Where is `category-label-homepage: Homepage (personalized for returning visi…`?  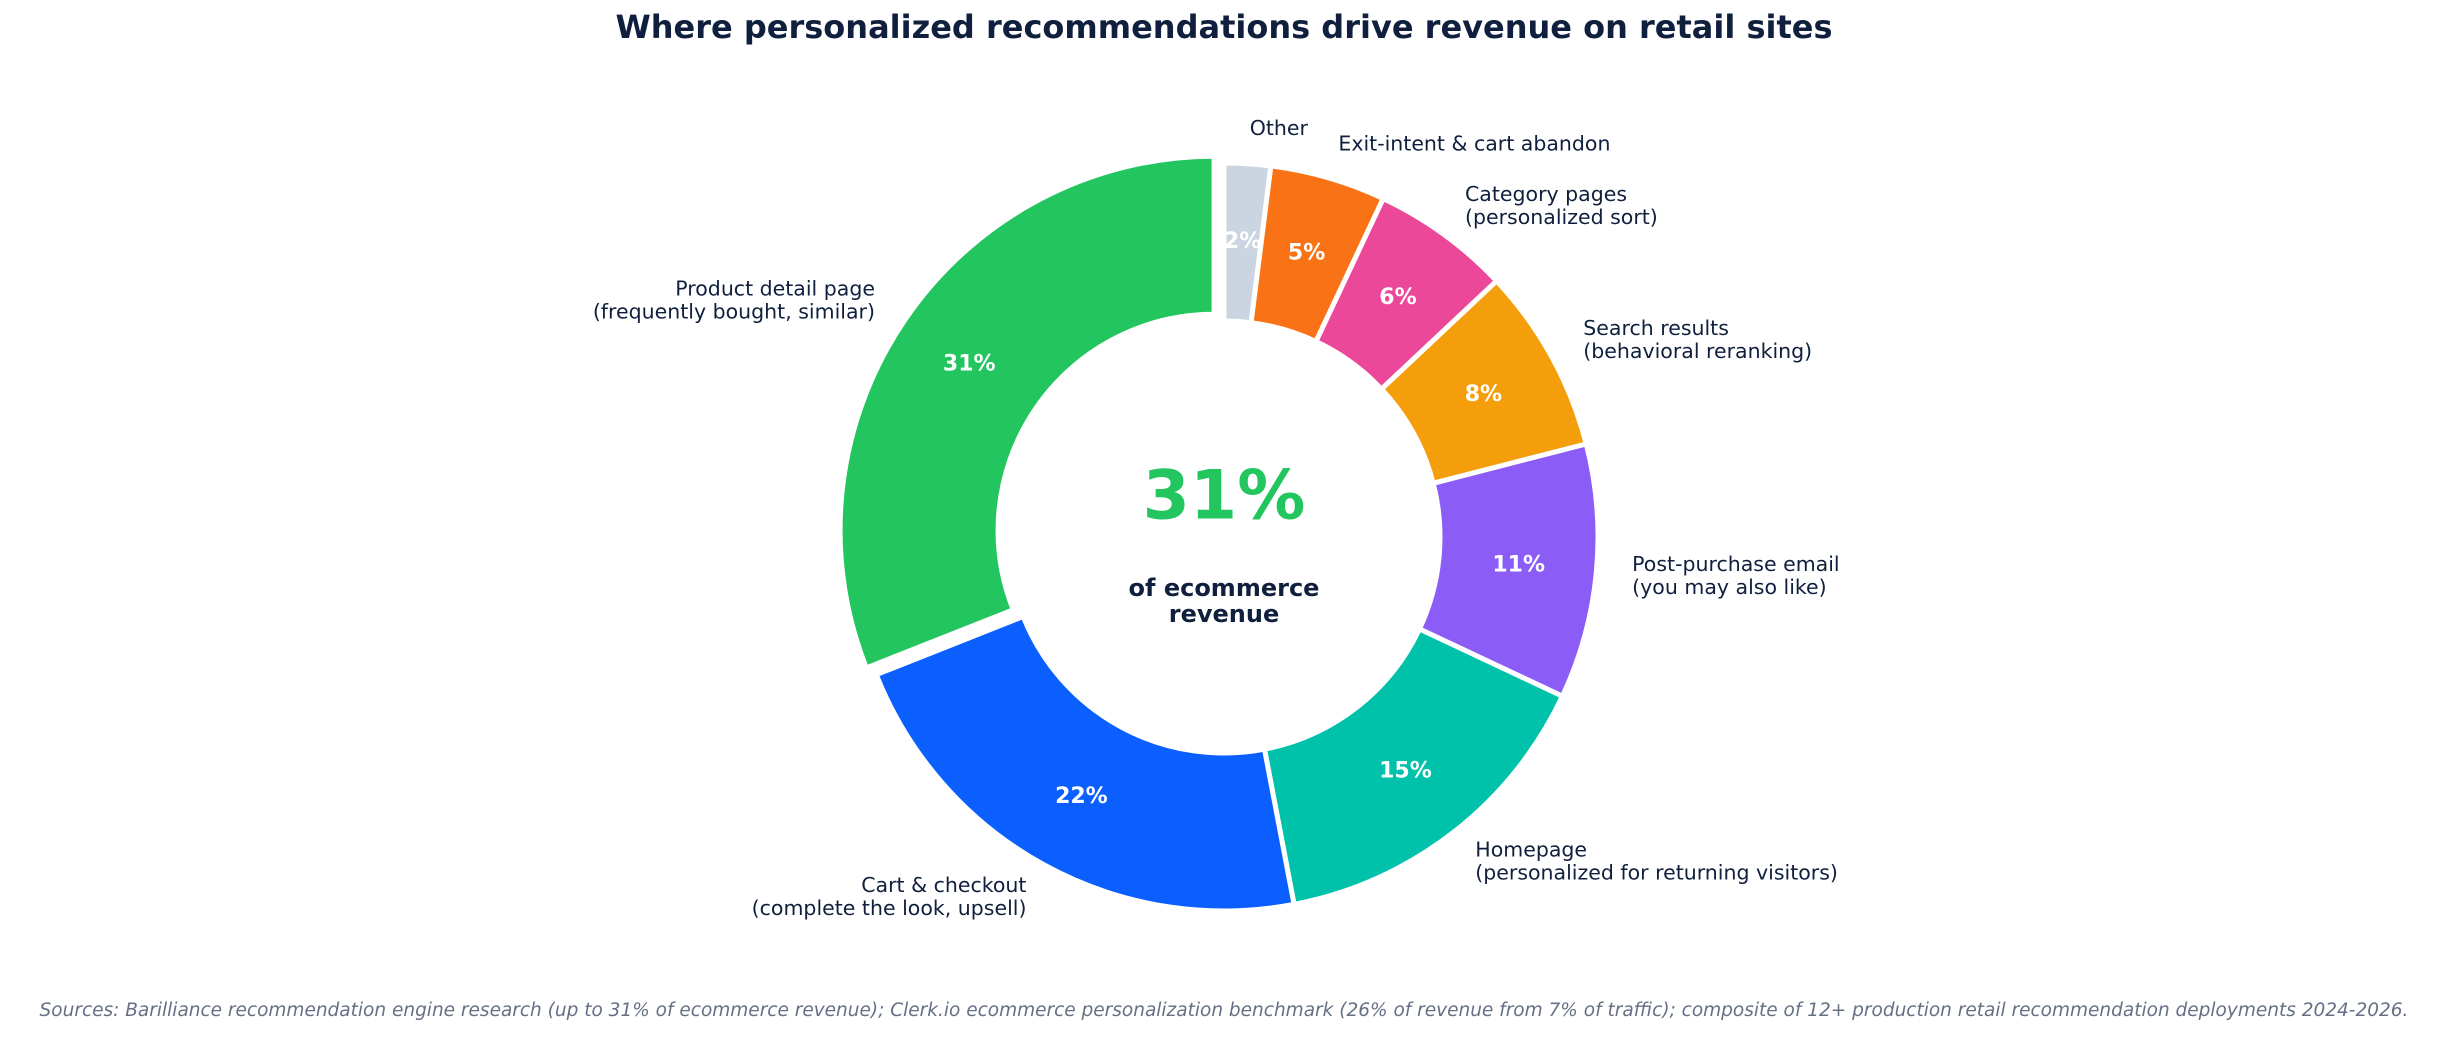 category-label-homepage: Homepage (personalized for returning visi… is located at coordinates (1656, 860).